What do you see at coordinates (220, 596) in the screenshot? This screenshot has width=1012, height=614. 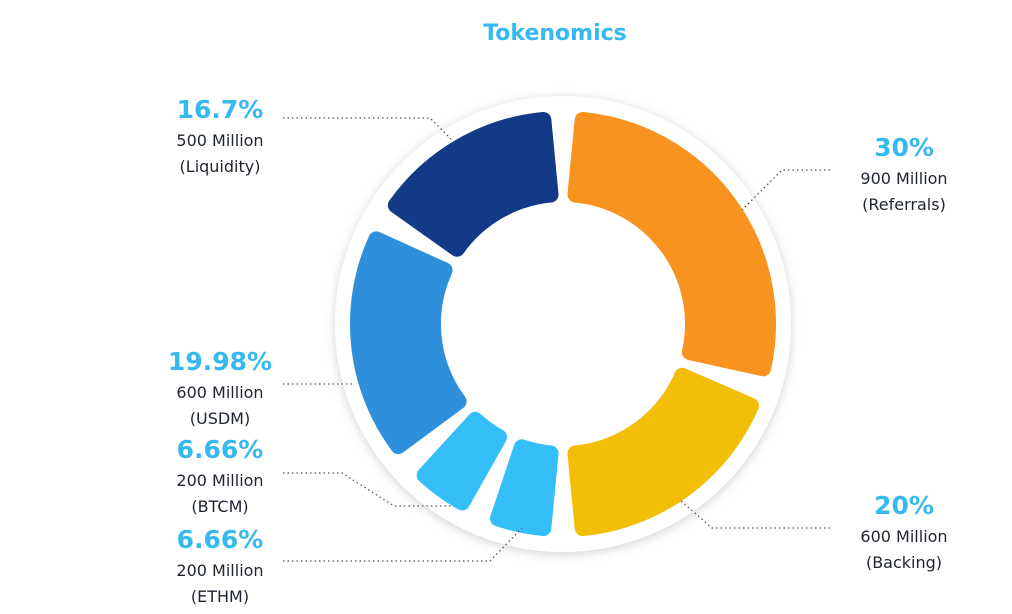 I see `slice-category: (ETHM)` at bounding box center [220, 596].